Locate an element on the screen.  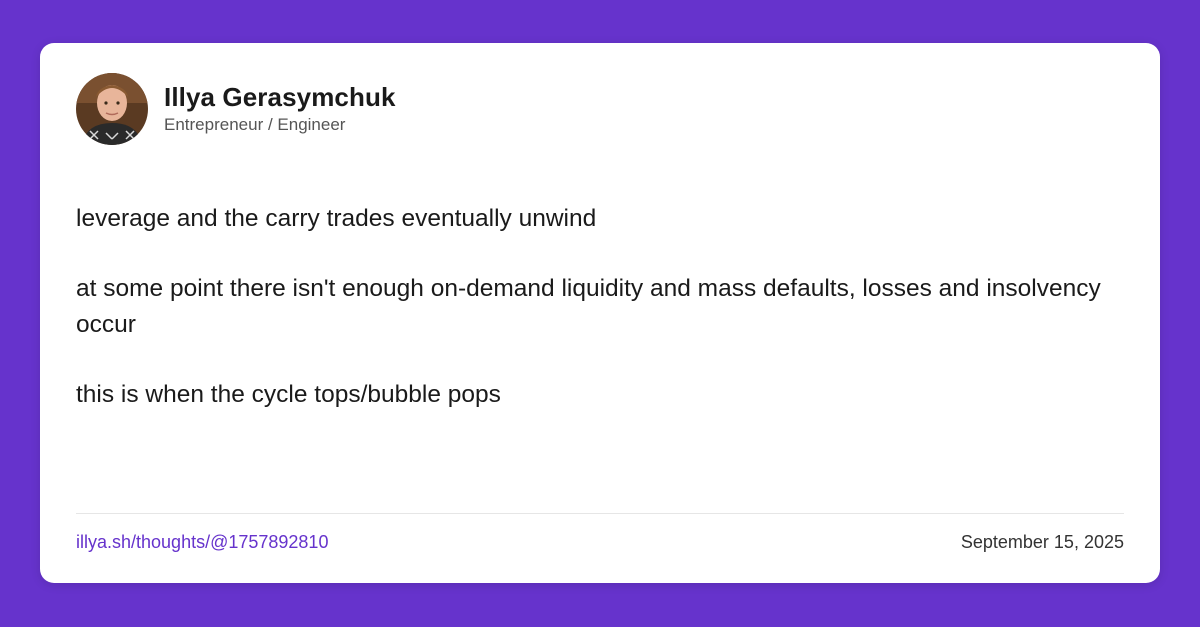
author-name: Illya Gerasymchuk is located at coordinates (280, 97).